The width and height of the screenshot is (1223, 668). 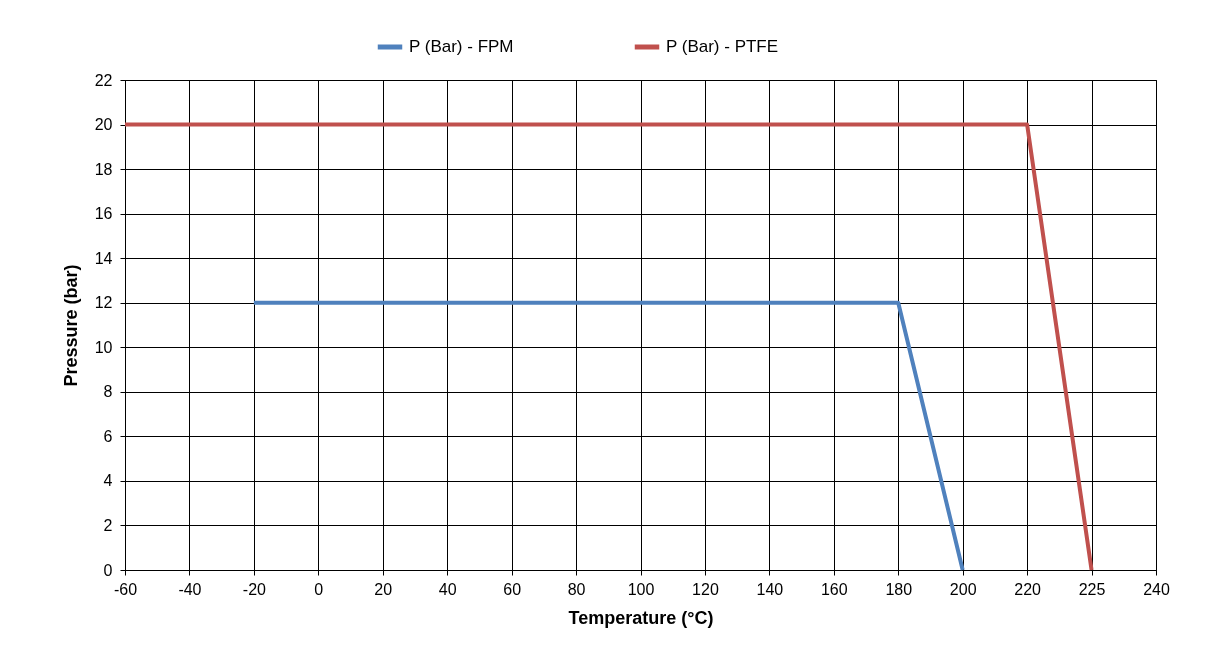 I want to click on y-tick-label: 16, so click(x=103, y=214).